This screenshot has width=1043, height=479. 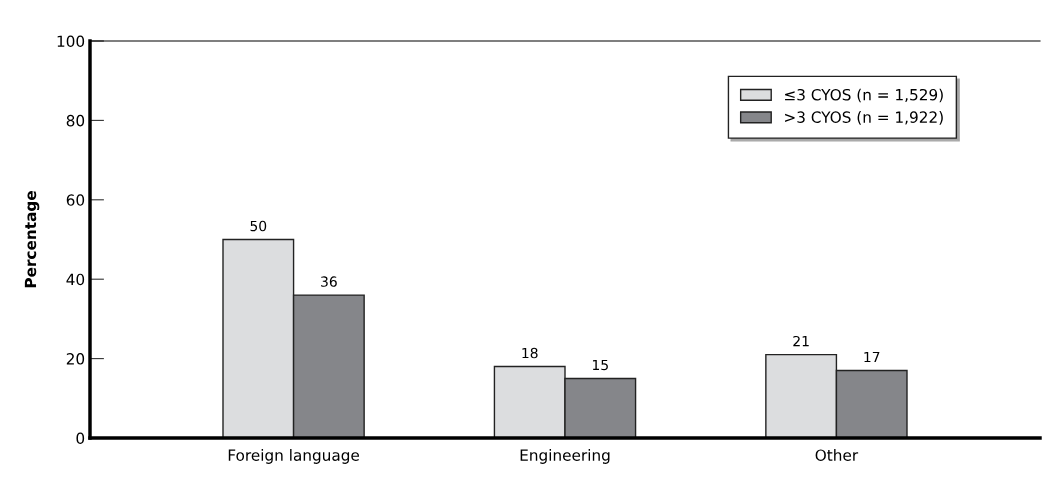 What do you see at coordinates (294, 456) in the screenshot?
I see `x-tick-label: Foreign language` at bounding box center [294, 456].